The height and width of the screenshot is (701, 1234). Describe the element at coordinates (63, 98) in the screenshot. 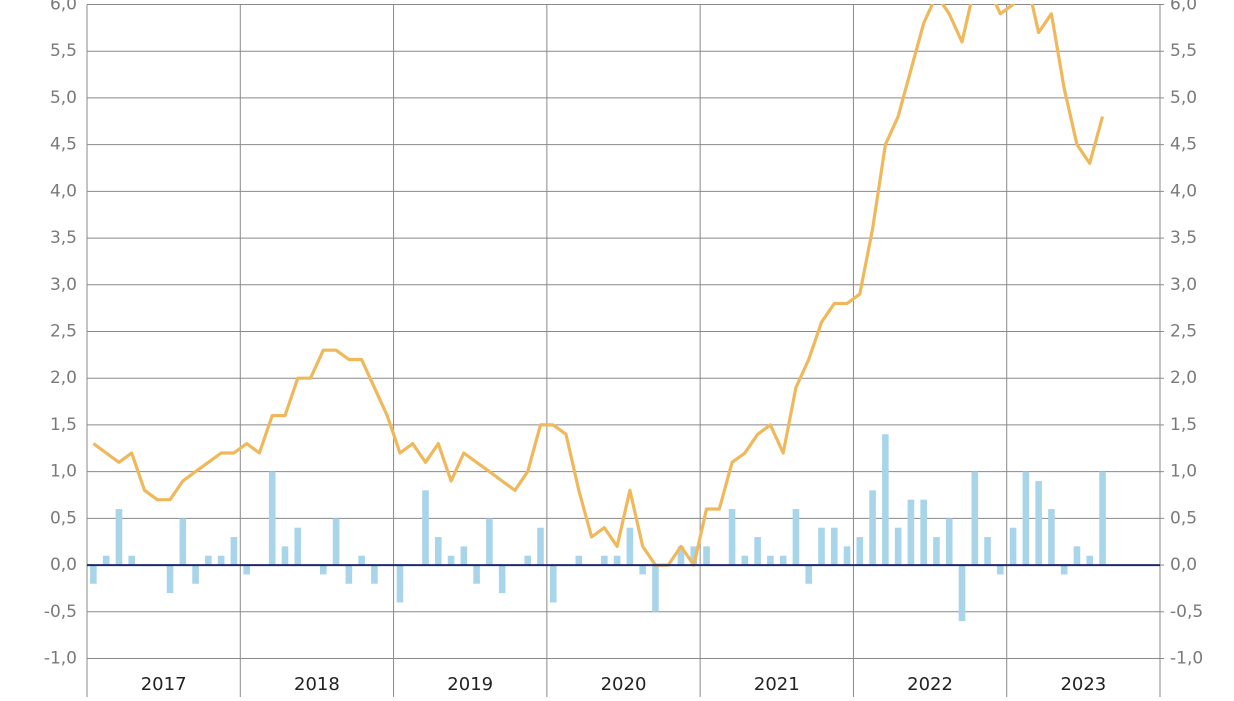

I see `y-tick-label: 5,0` at that location.